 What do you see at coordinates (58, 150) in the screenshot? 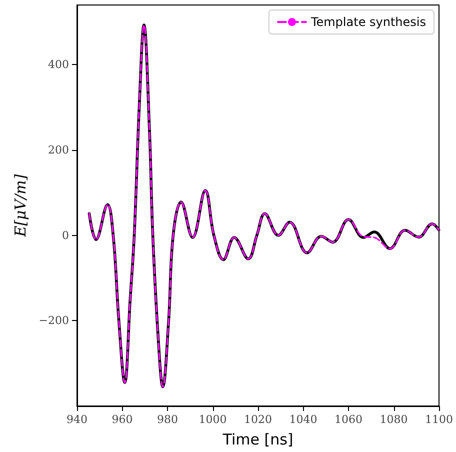
I see `y-tick-label: 200` at bounding box center [58, 150].